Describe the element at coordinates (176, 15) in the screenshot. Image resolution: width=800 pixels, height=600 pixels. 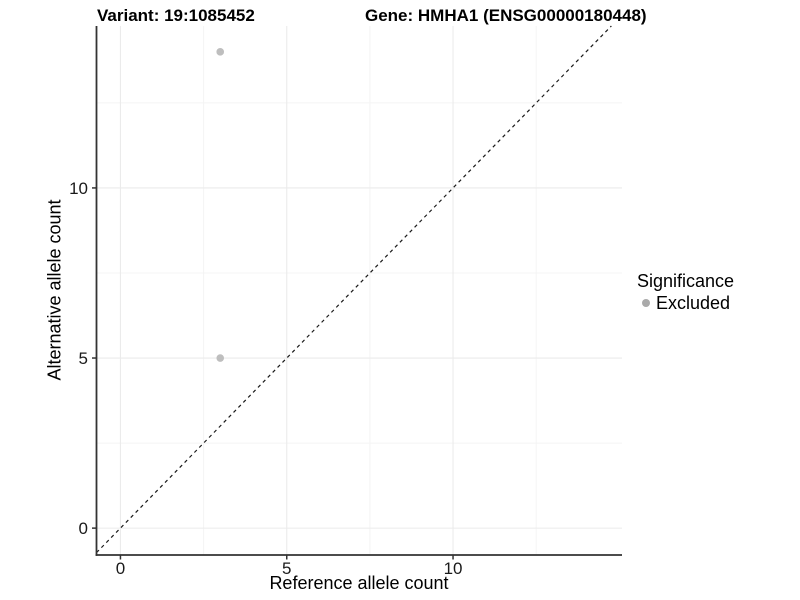
I see `variant-title: Variant: 19:1085452` at that location.